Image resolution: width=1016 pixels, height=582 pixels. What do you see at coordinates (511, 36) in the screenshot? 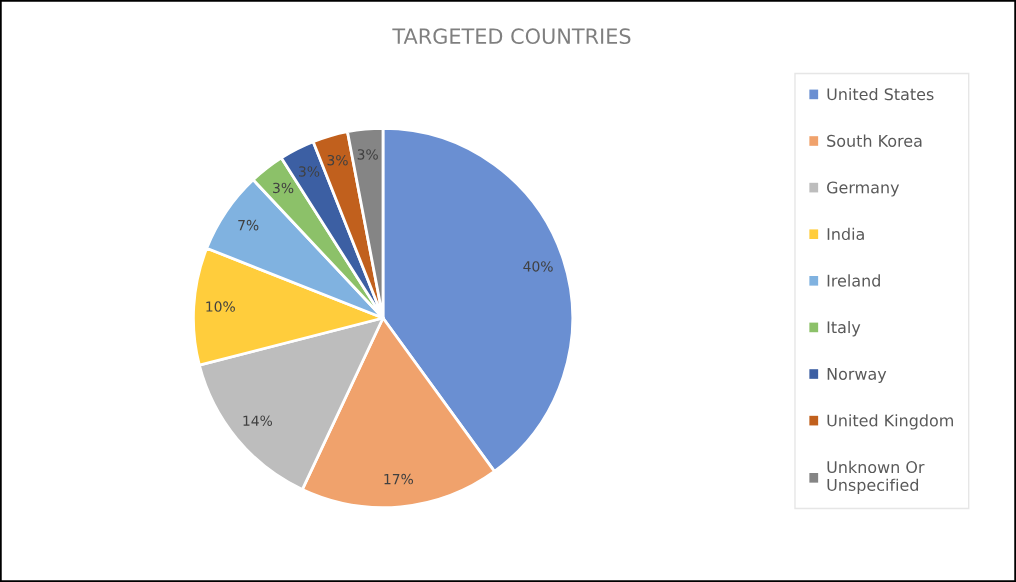
I see `chart-title: TARGETED COUNTRIES` at bounding box center [511, 36].